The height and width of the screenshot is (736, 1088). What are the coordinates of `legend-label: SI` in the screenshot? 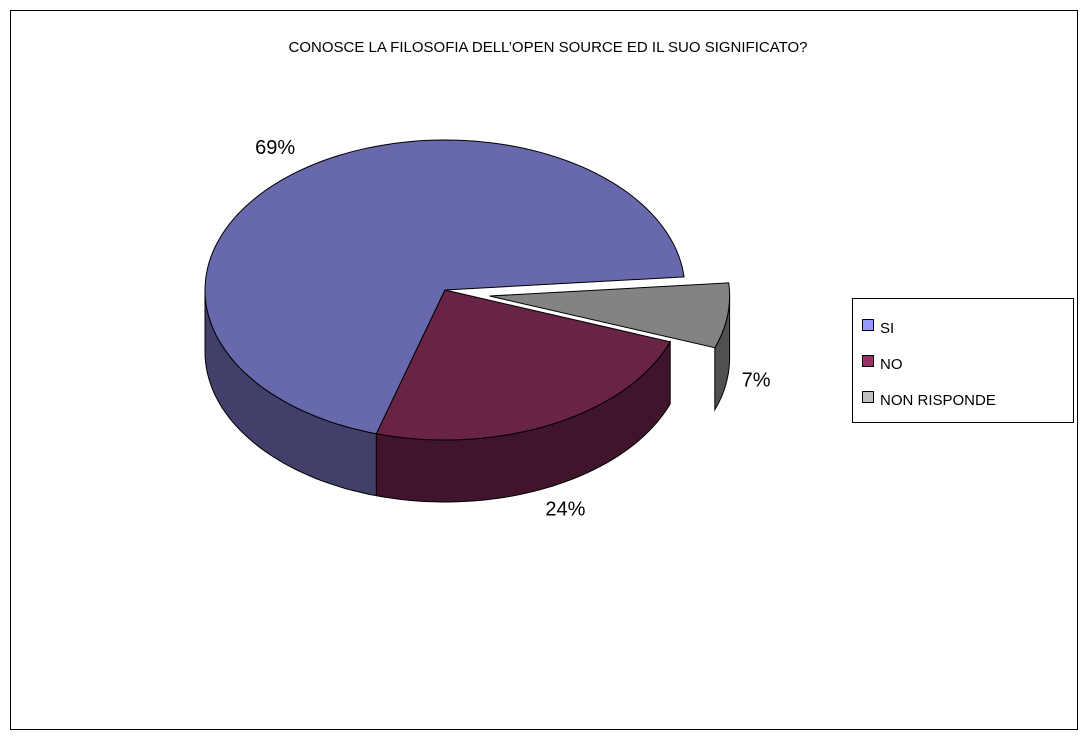 It's located at (887, 328).